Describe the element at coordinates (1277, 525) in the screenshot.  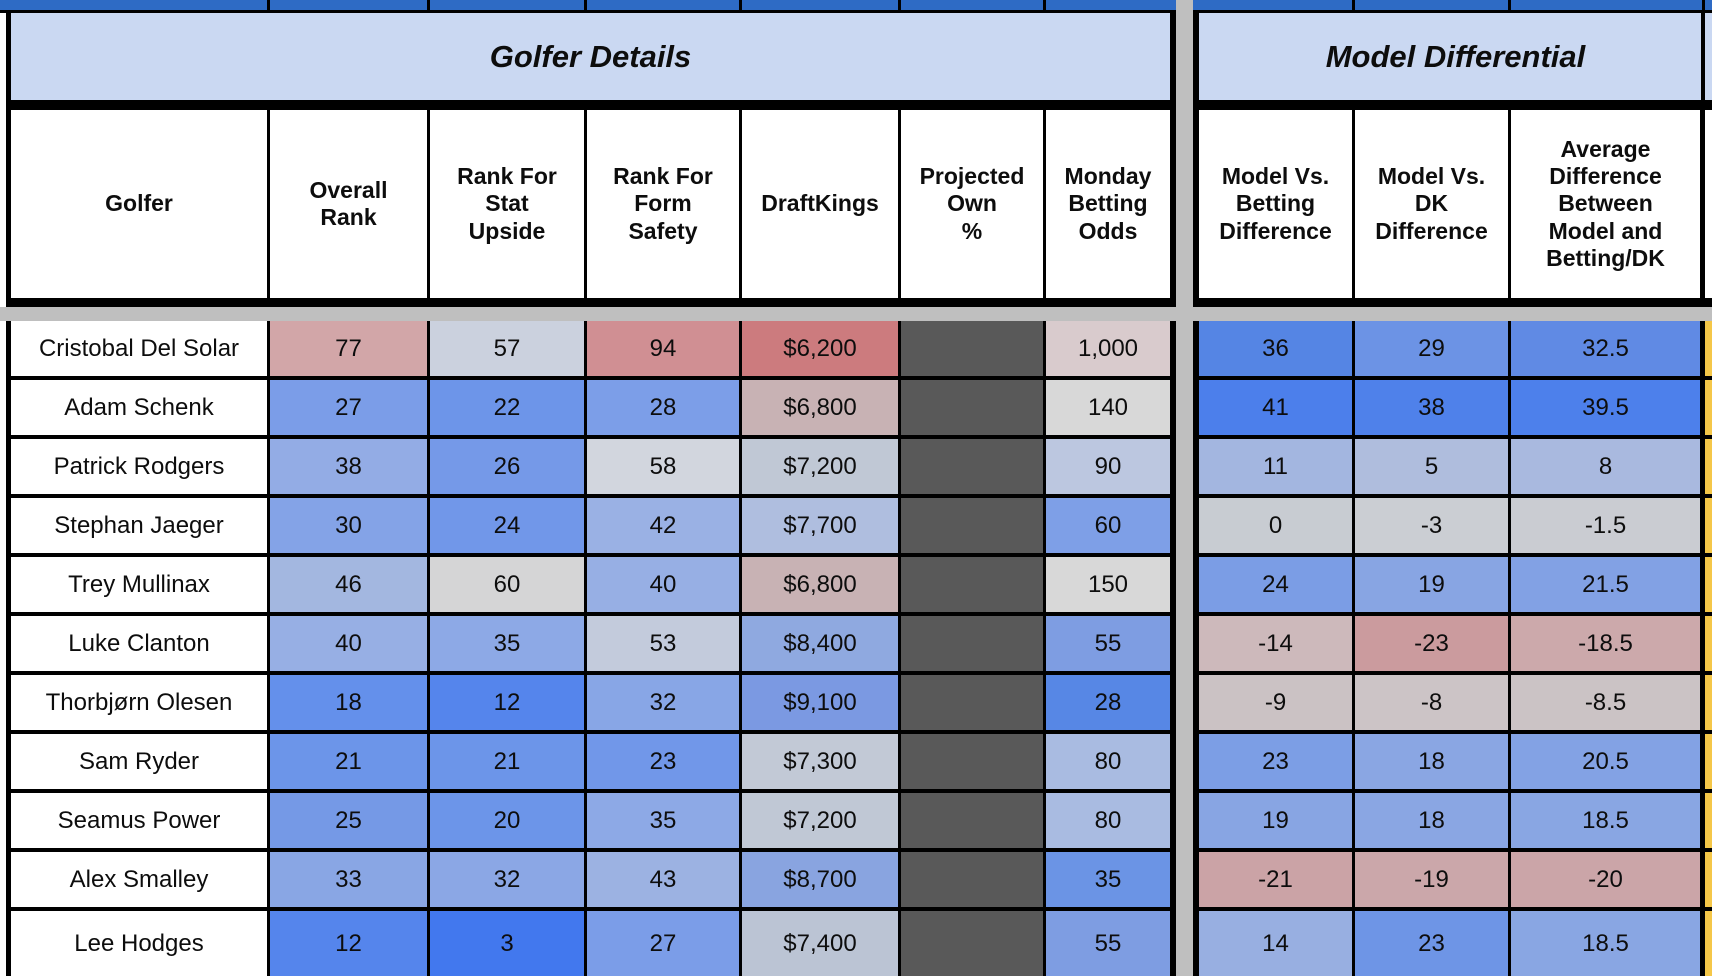
I see `model-vs-betting-cell: 0` at that location.